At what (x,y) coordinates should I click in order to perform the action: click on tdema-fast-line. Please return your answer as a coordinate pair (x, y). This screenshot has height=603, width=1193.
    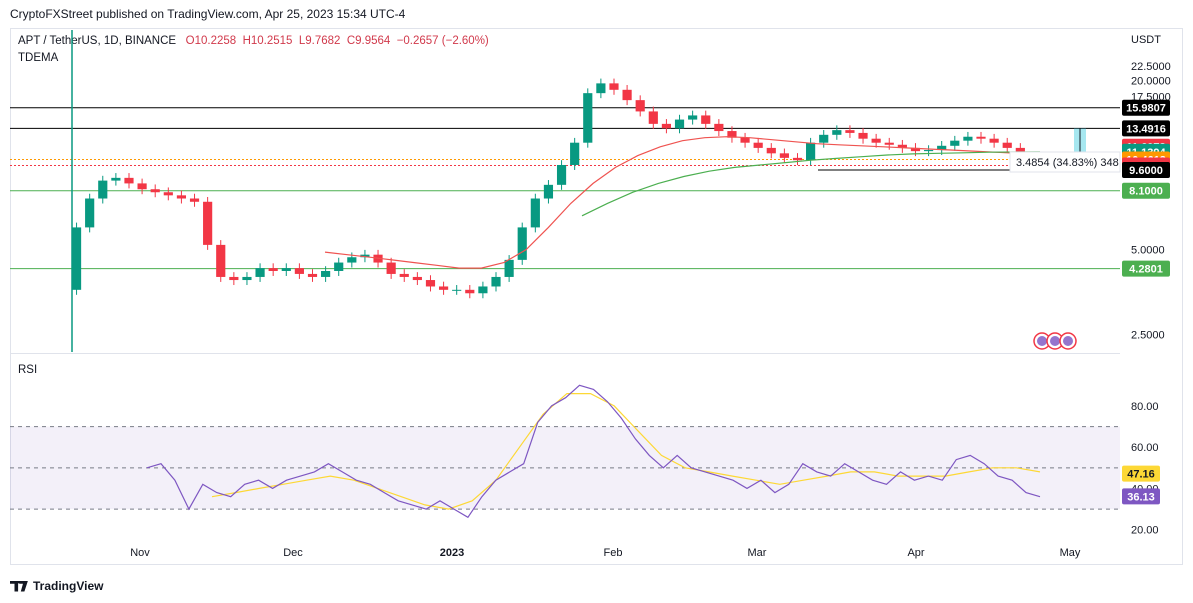
    Looking at the image, I should click on (682, 202).